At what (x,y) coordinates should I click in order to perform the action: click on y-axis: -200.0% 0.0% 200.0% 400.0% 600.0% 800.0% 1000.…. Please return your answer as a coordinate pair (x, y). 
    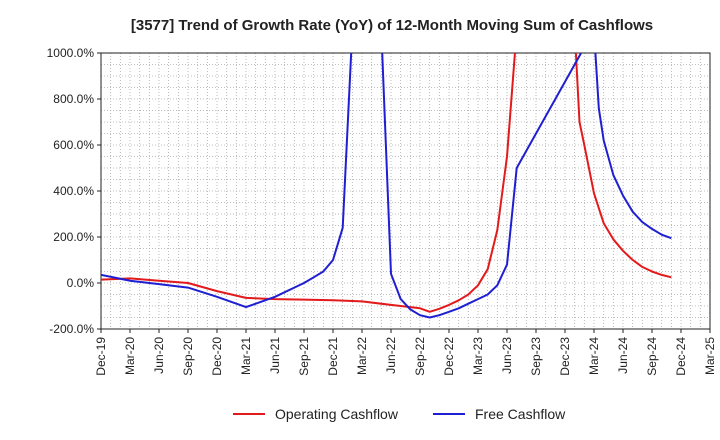
    Looking at the image, I should click on (74, 191).